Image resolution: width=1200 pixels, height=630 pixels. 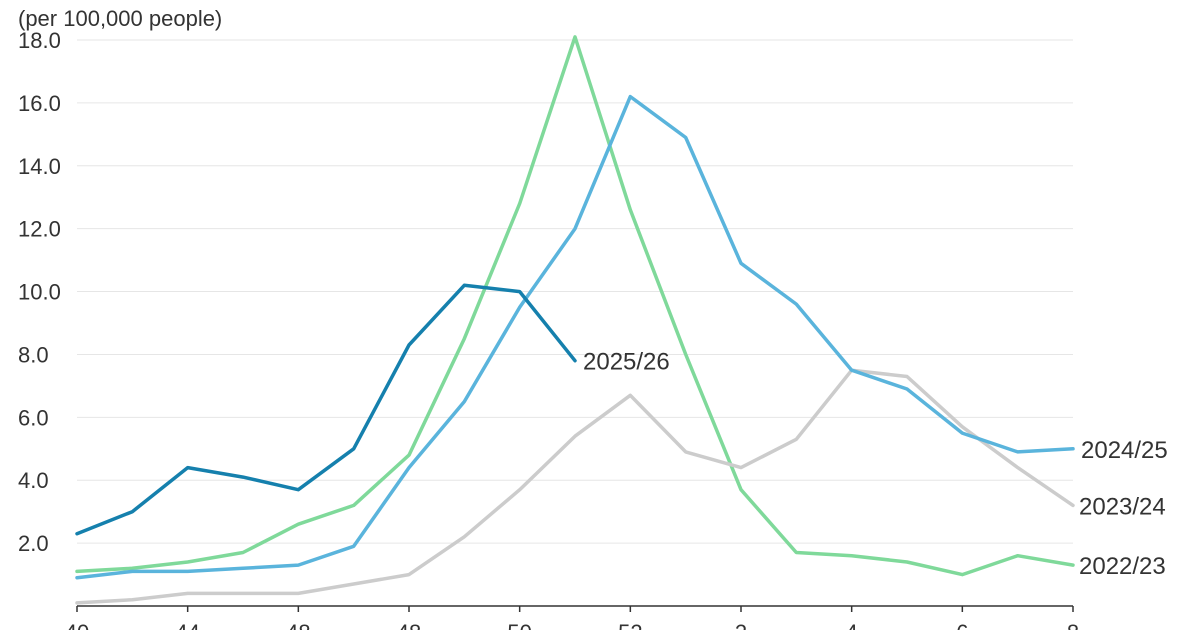 I want to click on y-tick-label: 6.0, so click(x=33, y=417).